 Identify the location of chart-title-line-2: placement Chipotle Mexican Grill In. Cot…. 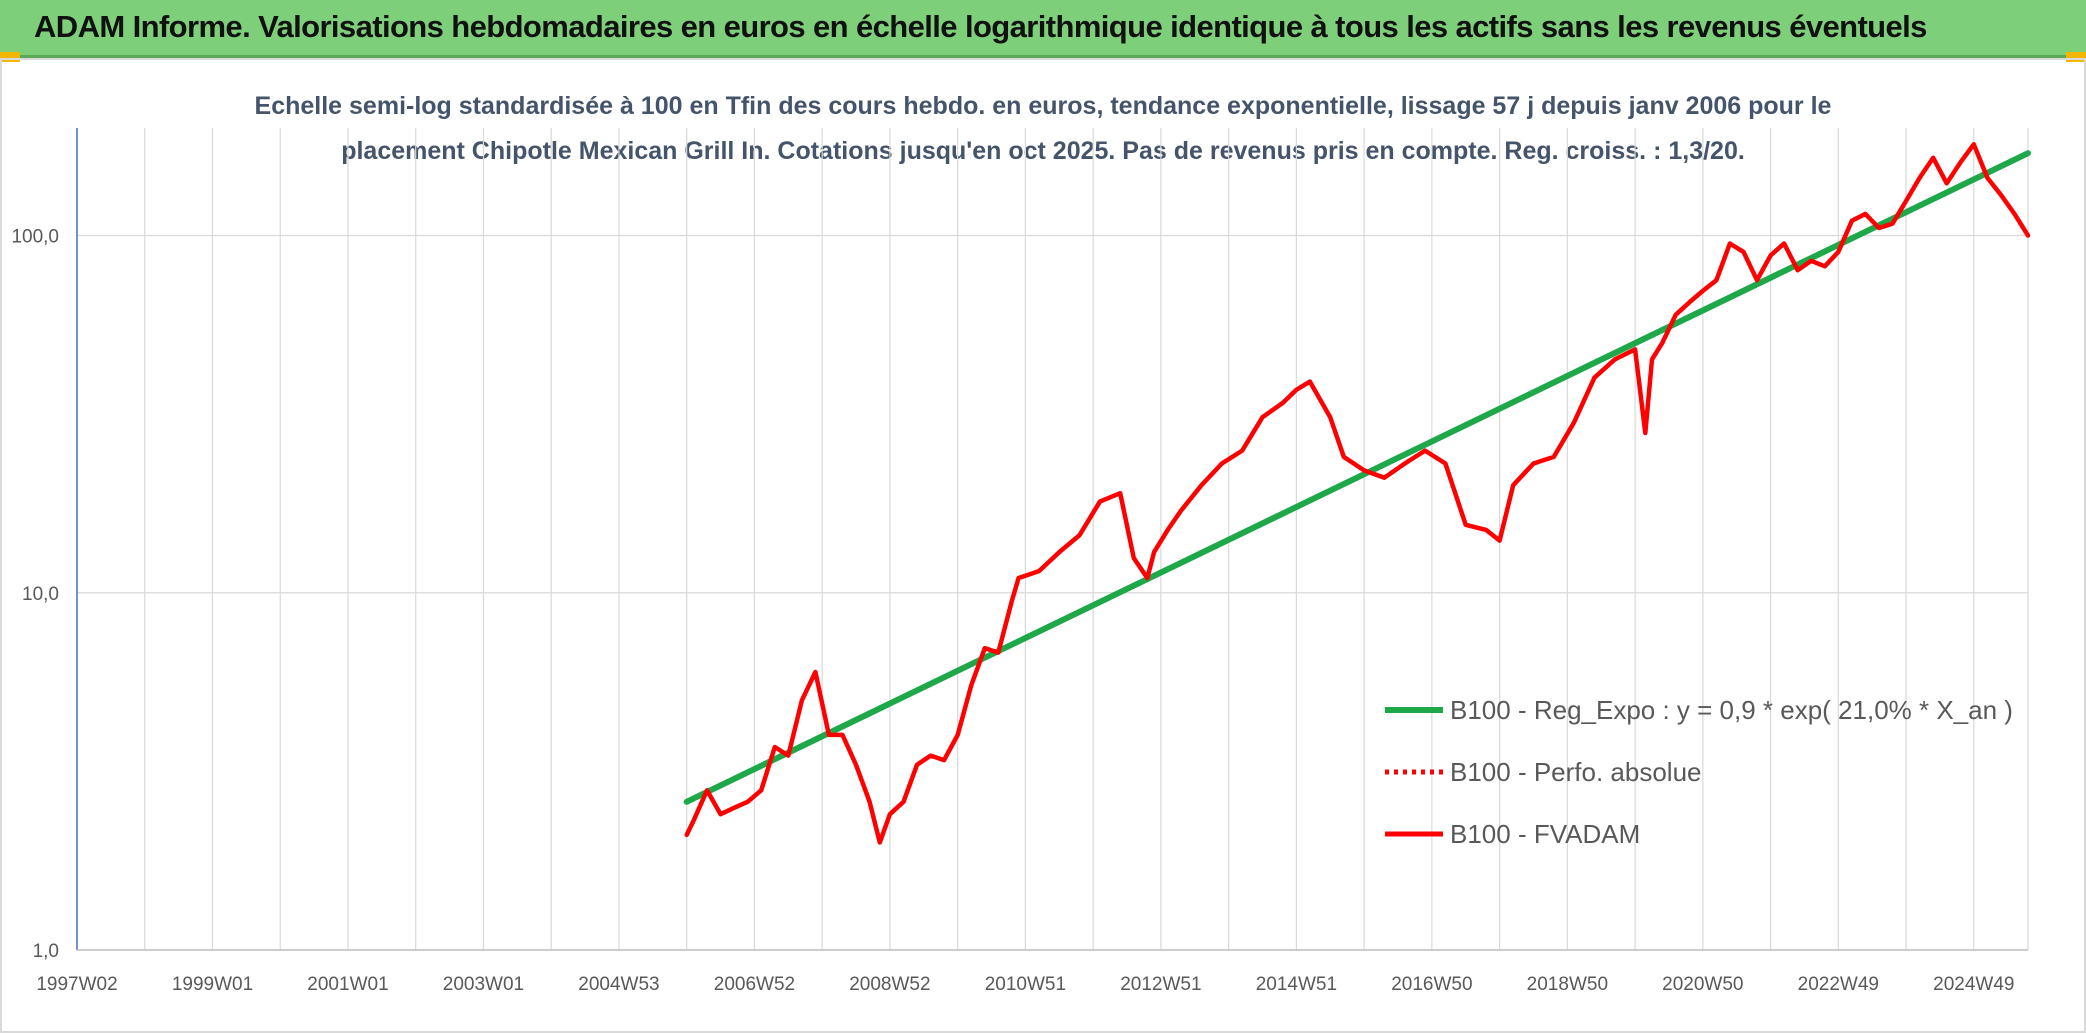
(1043, 151).